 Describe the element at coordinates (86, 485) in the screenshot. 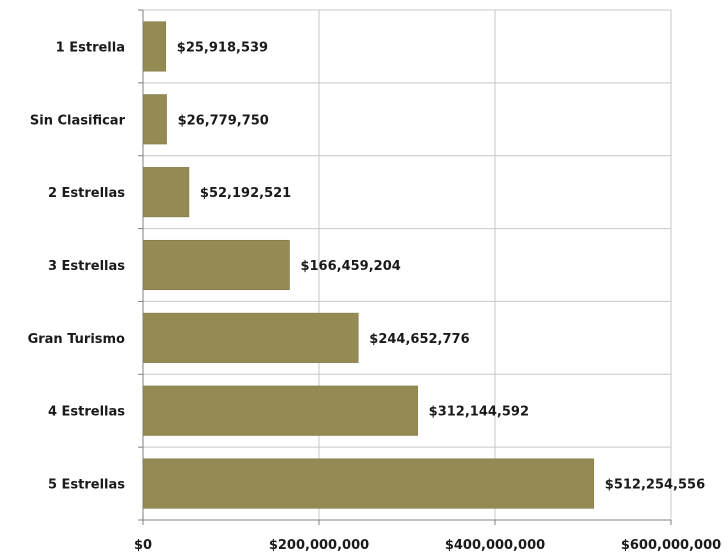

I see `category-label: 5 Estrellas` at that location.